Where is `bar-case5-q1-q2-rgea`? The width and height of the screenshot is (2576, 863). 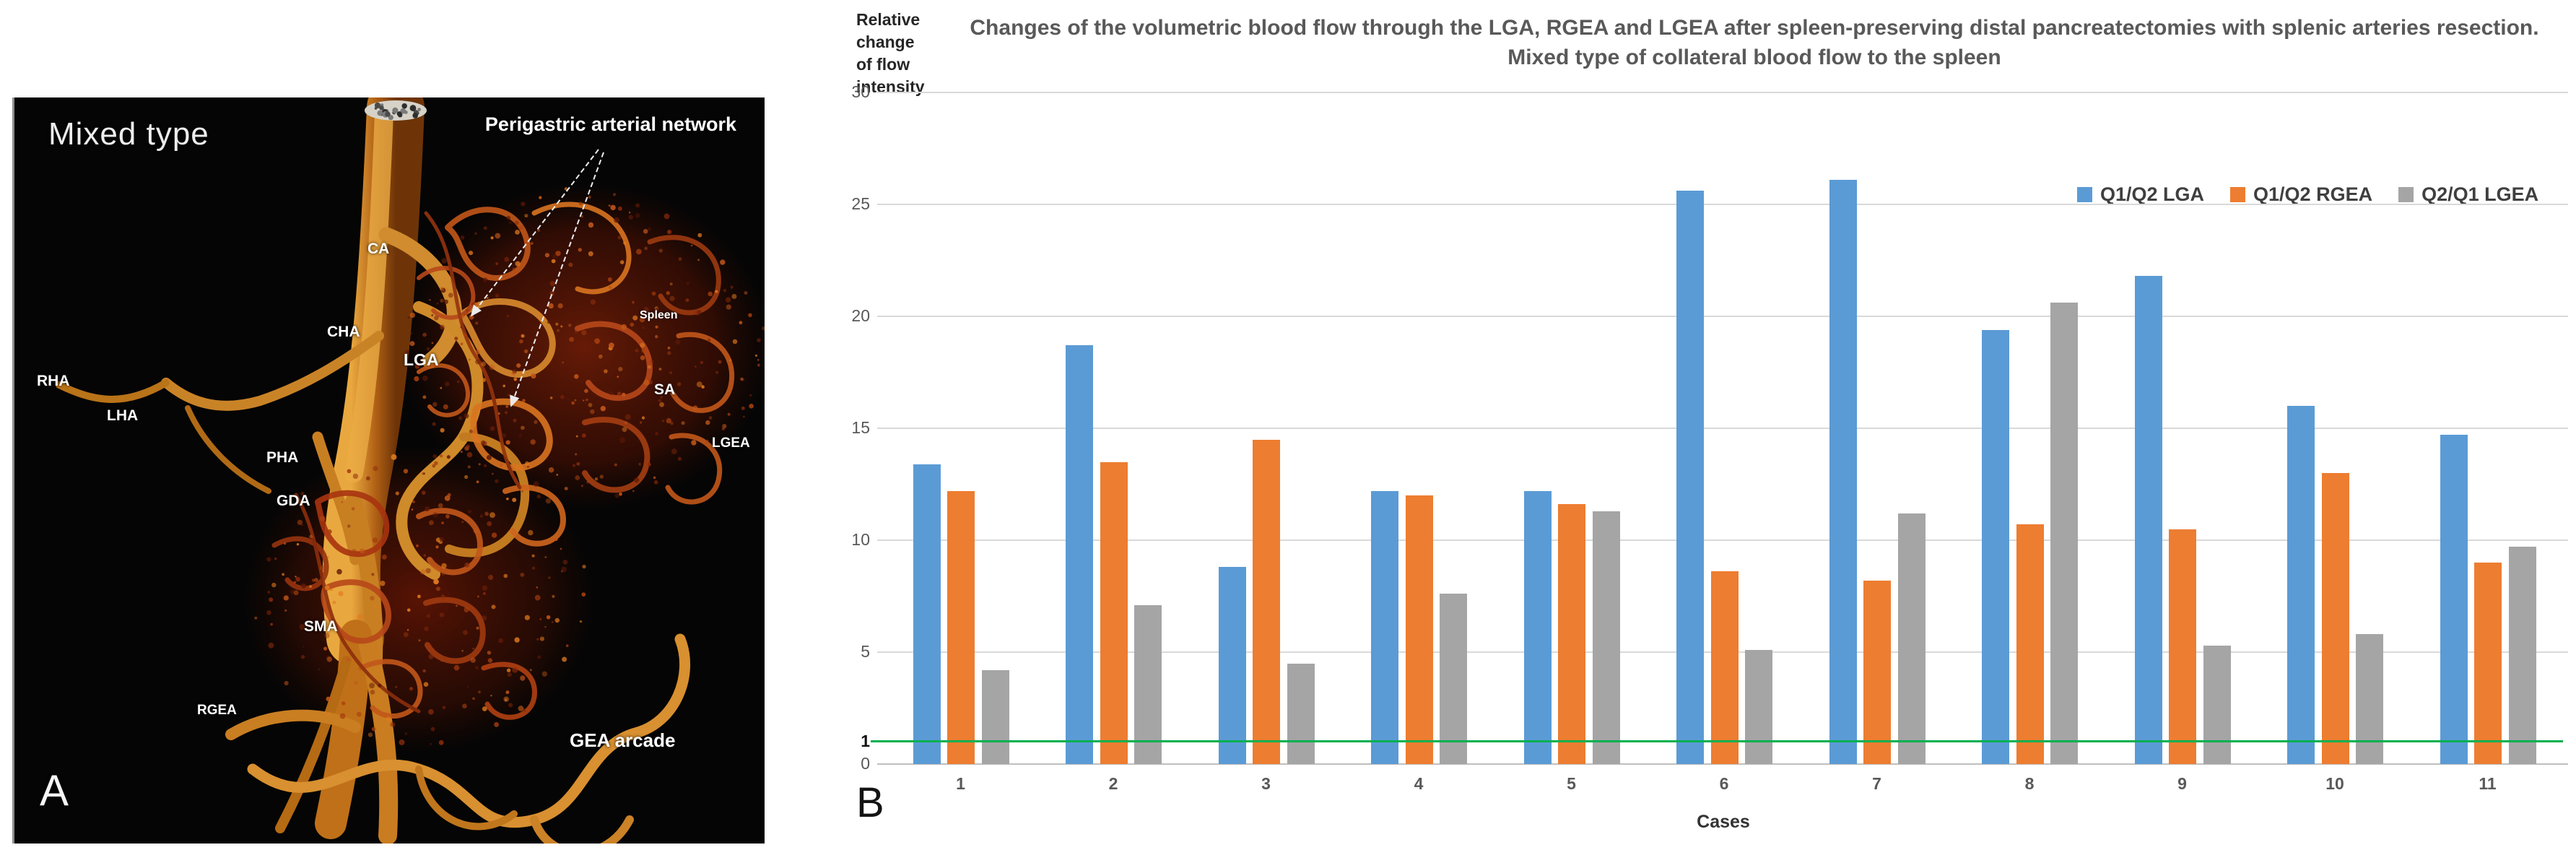 bar-case5-q1-q2-rgea is located at coordinates (1571, 634).